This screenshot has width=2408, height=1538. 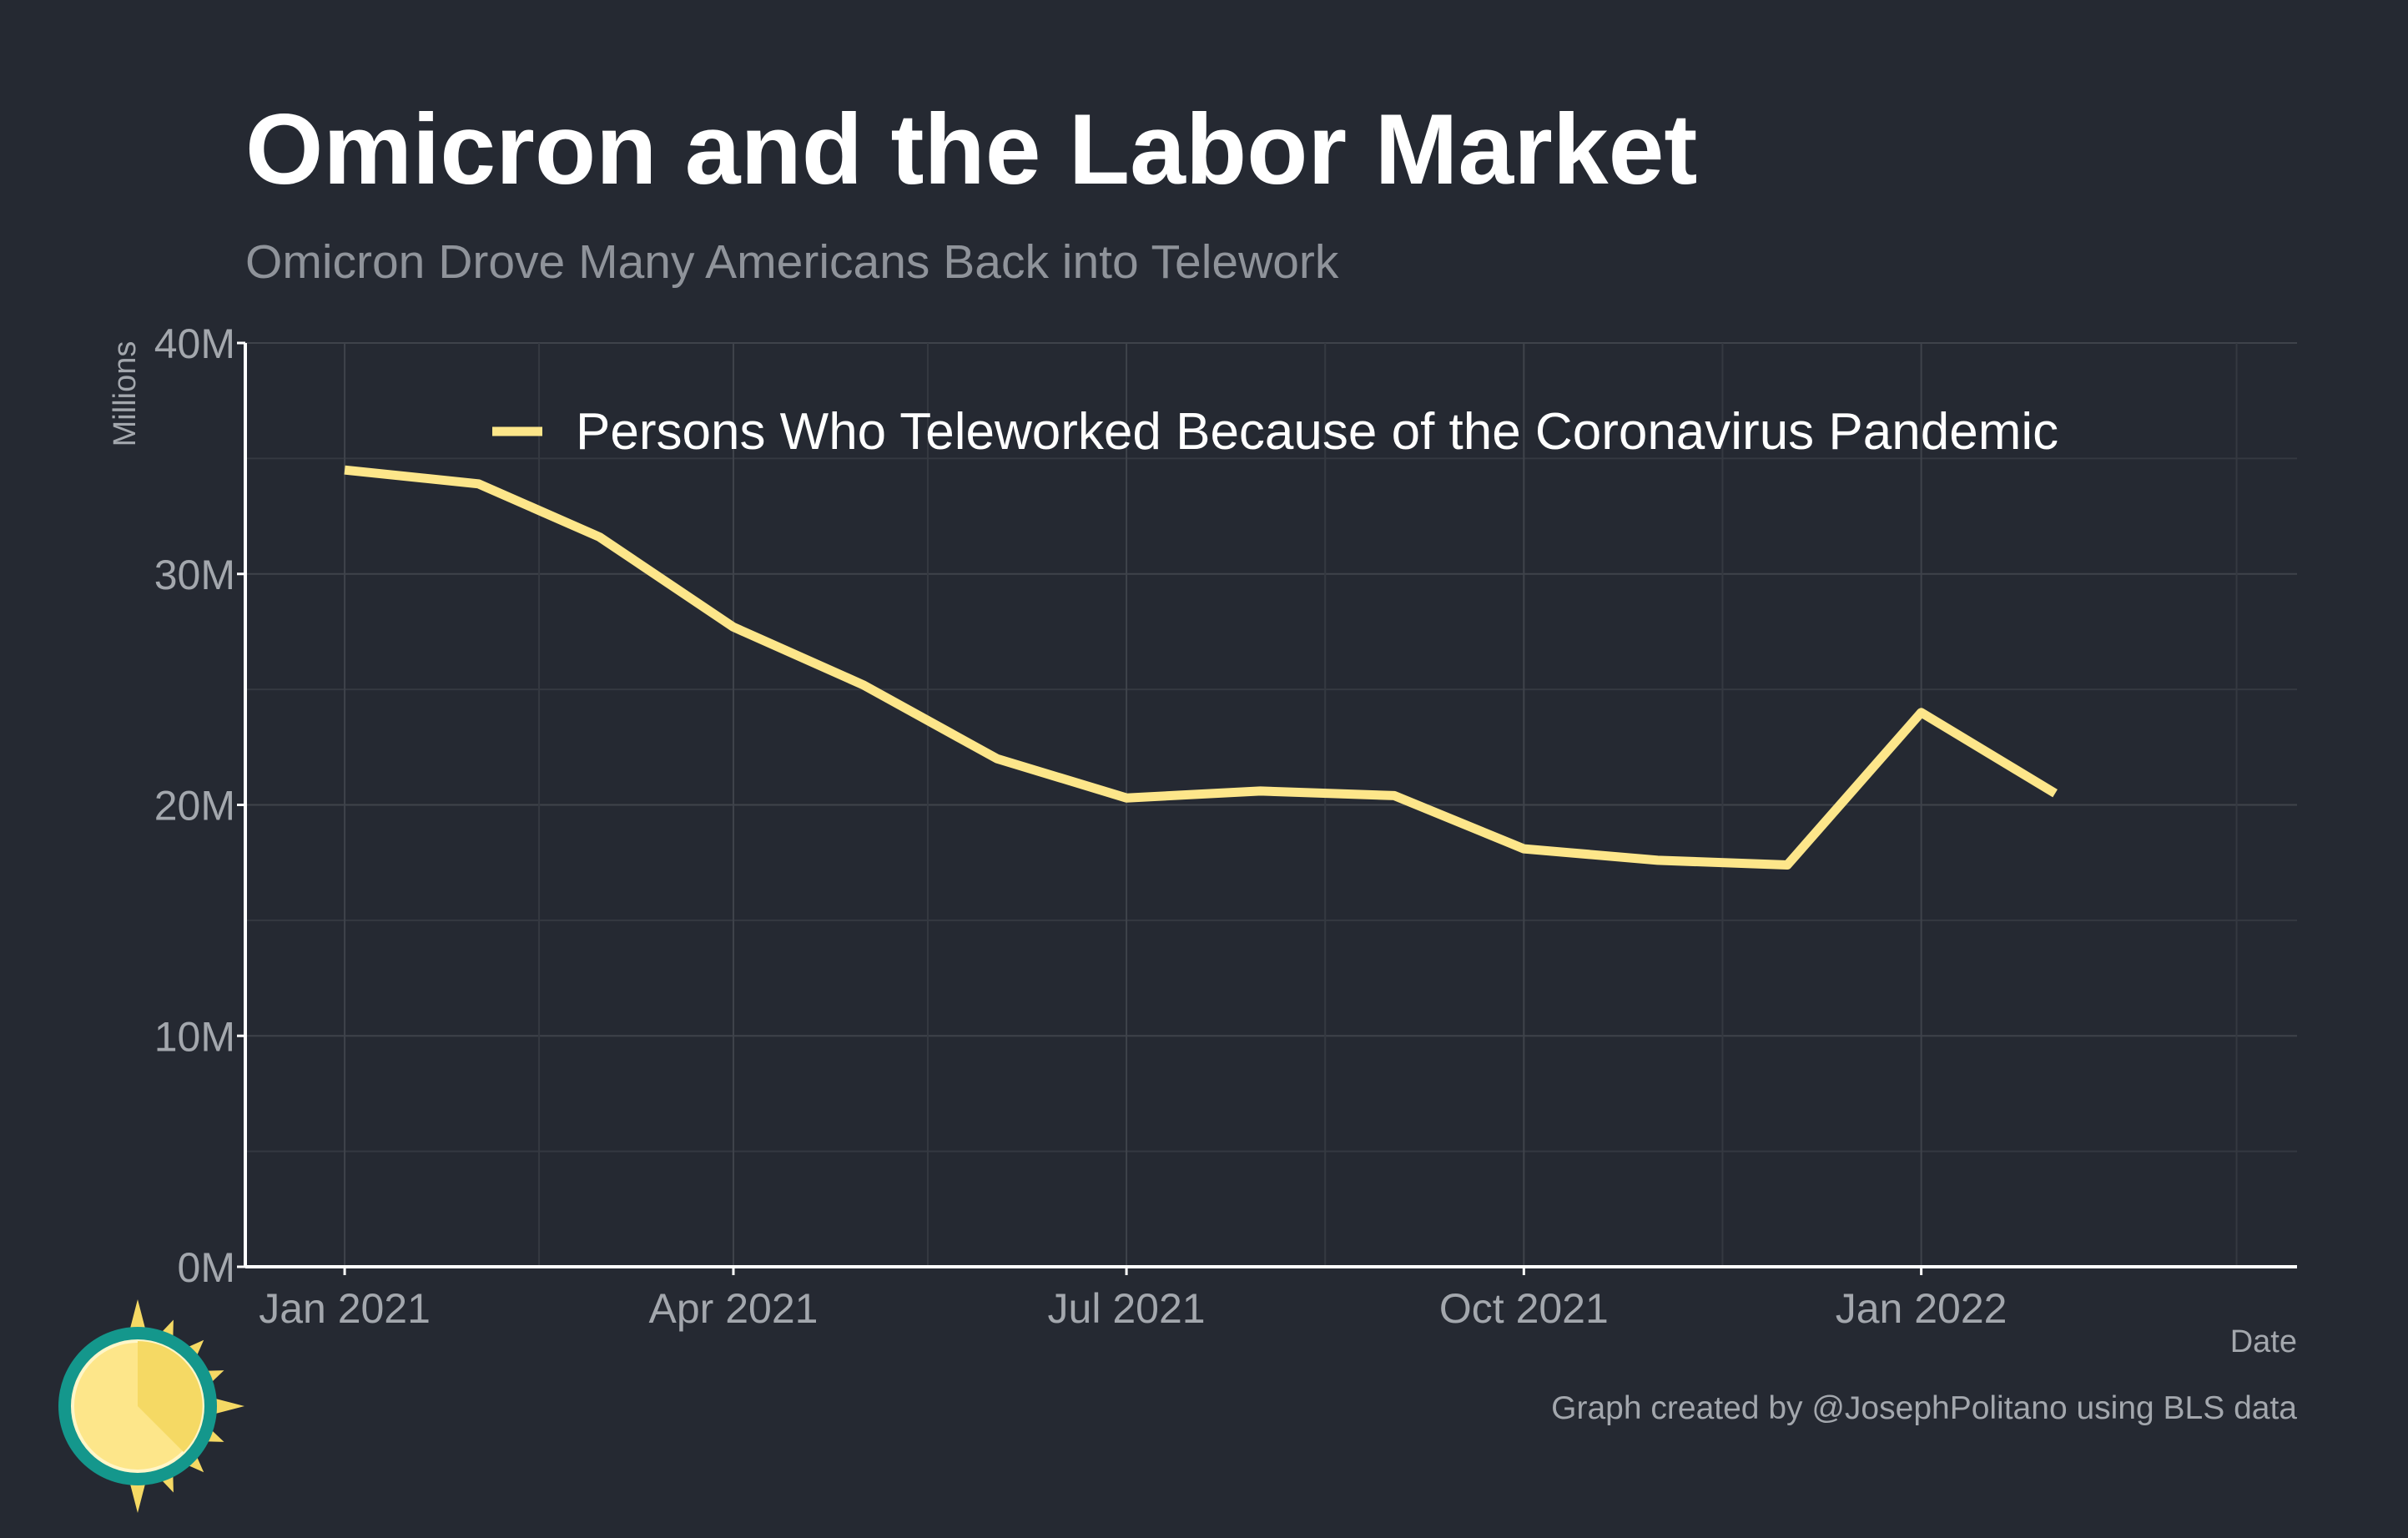 I want to click on y-tick-label: 40M, so click(x=194, y=343).